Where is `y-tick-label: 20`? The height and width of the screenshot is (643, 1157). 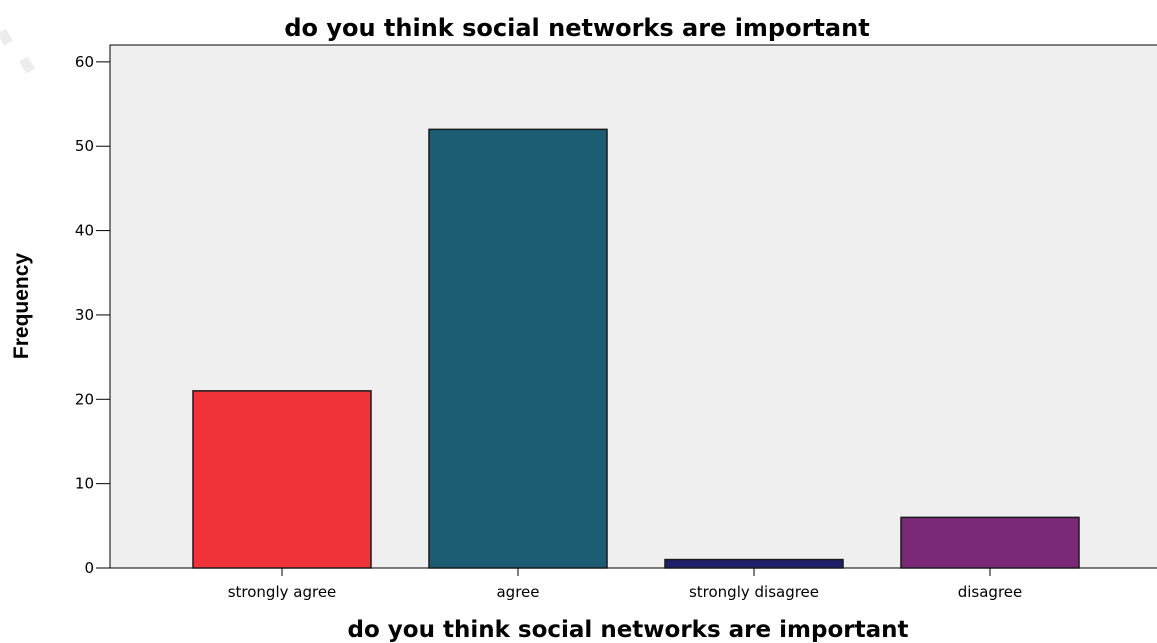 y-tick-label: 20 is located at coordinates (84, 399).